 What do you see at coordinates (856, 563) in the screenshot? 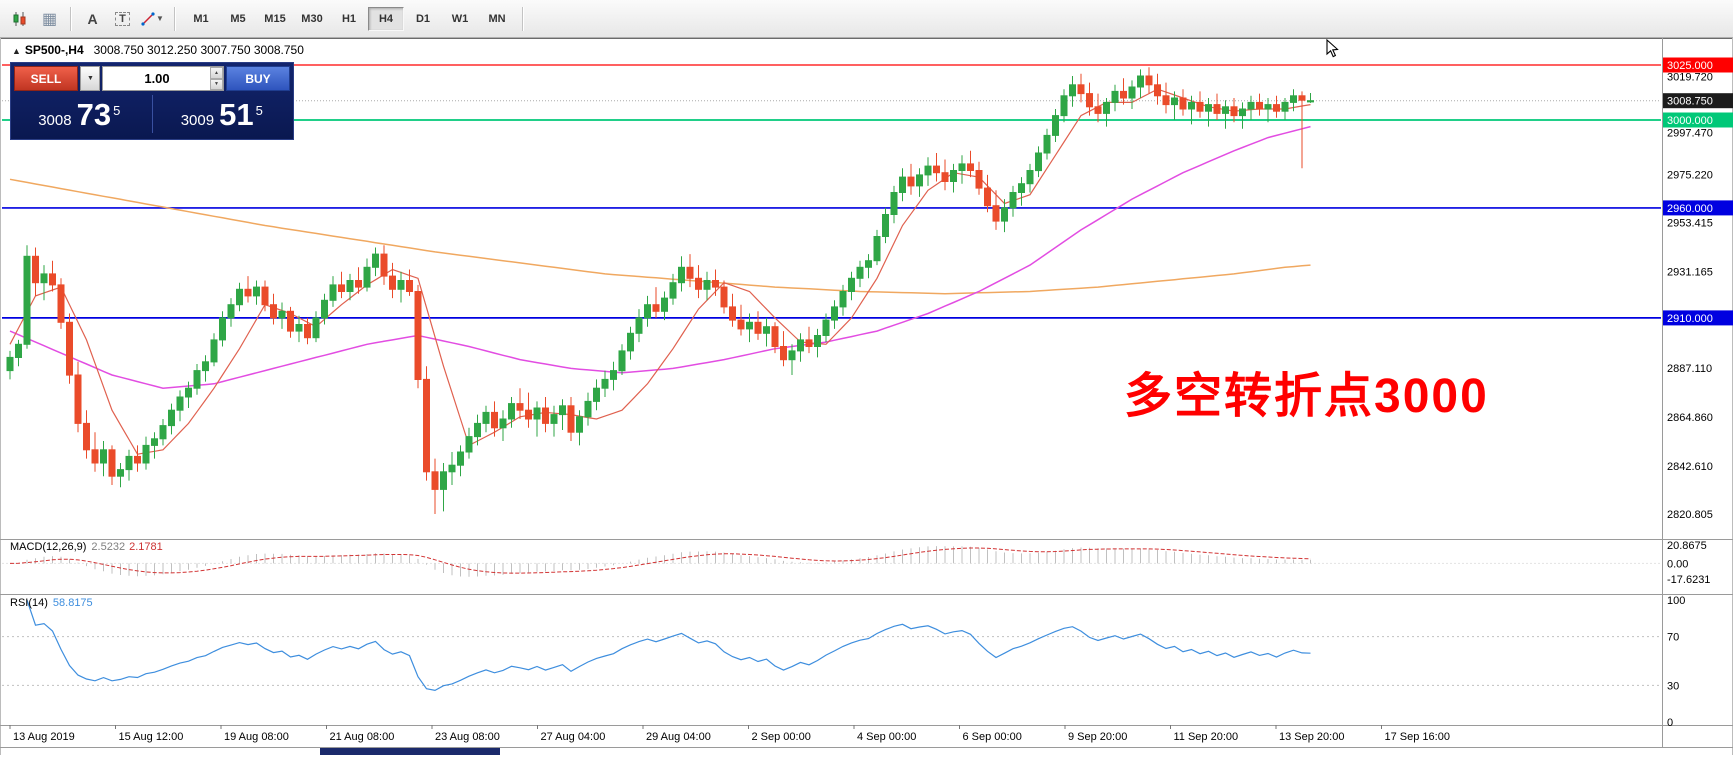
I see `macd-pane: 20.8675 0.00 -17.6231` at bounding box center [856, 563].